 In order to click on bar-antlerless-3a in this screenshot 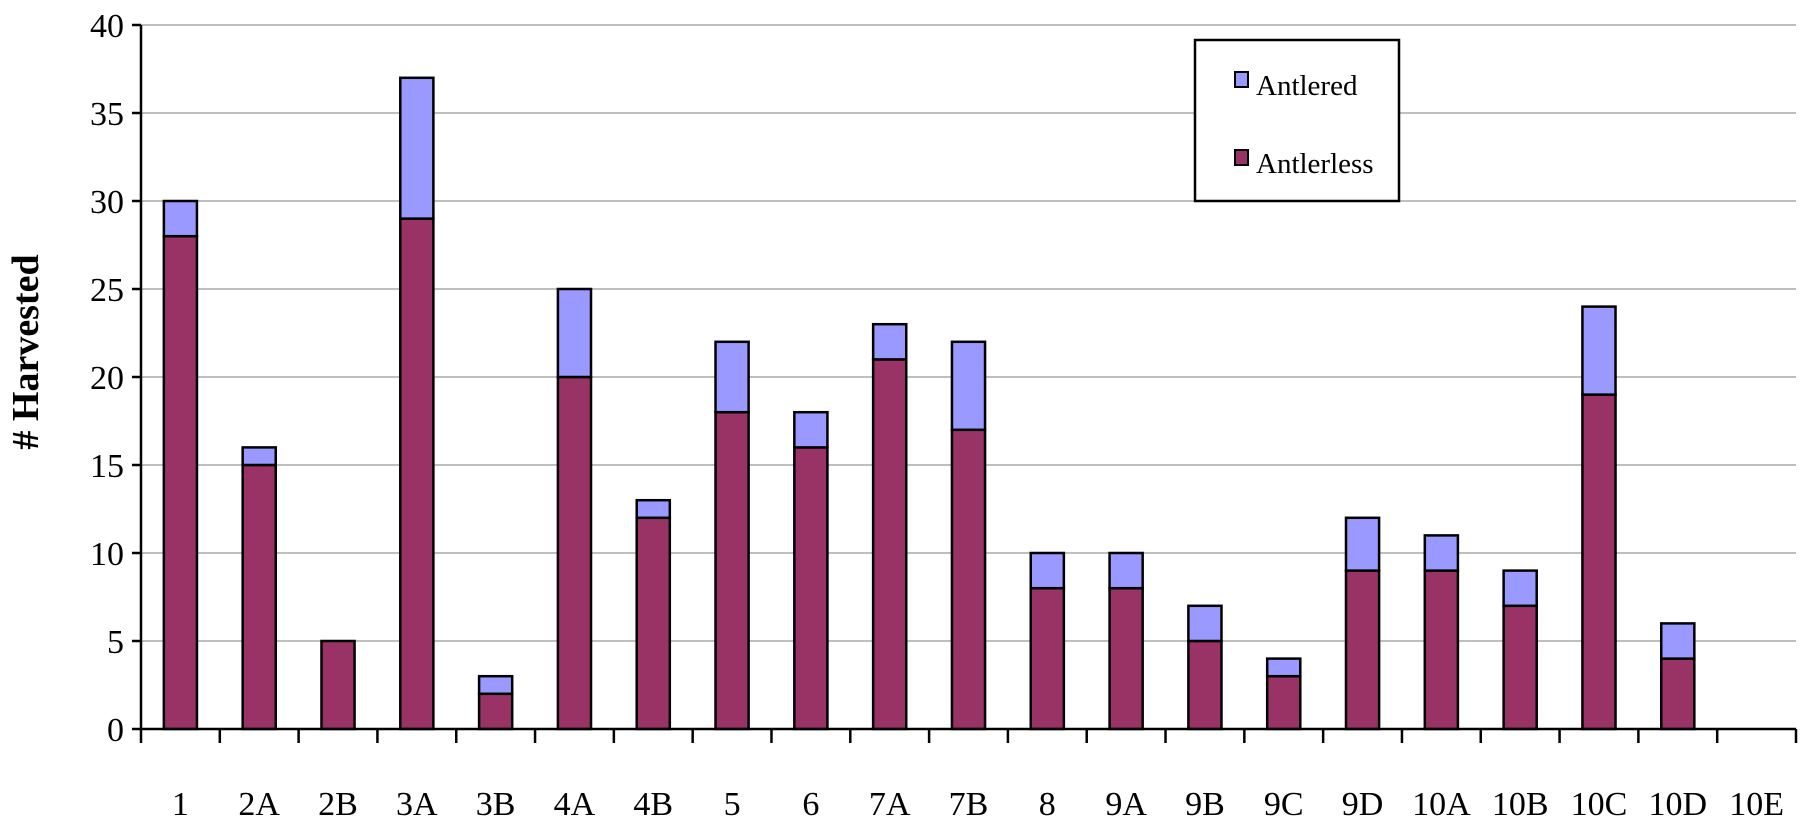, I will do `click(417, 474)`.